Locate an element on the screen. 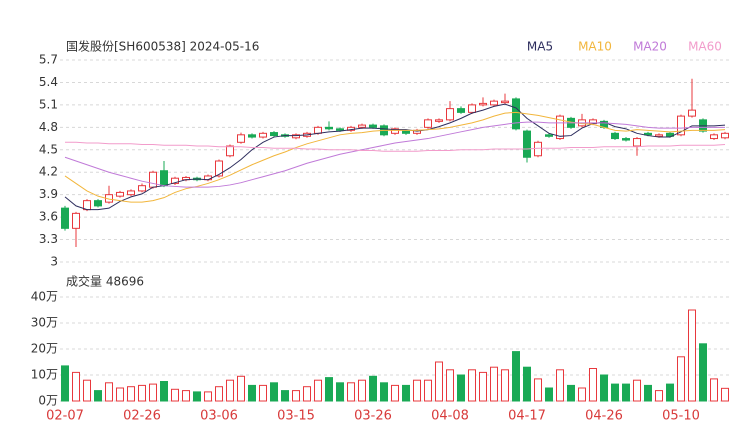 Image resolution: width=740 pixels, height=444 pixels. y-tick-label: 3.3 is located at coordinates (48, 239).